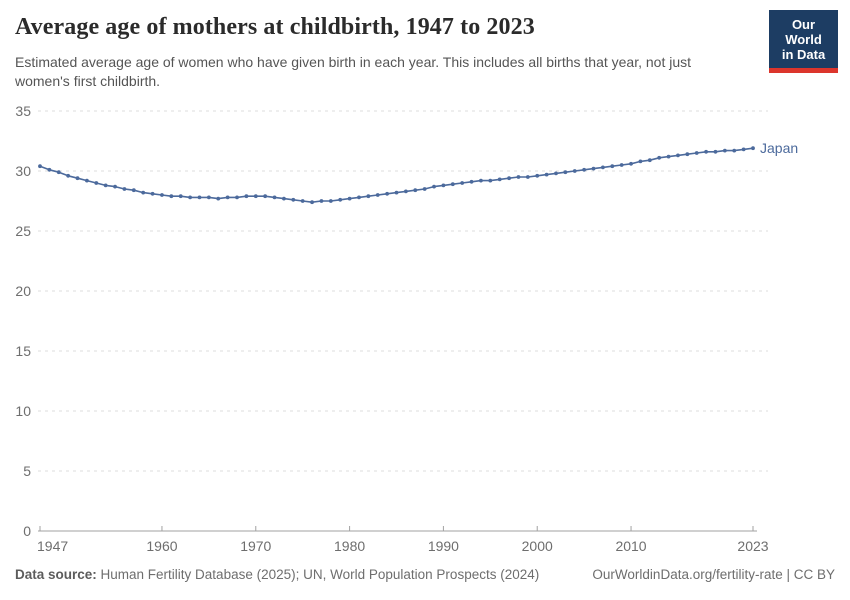  Describe the element at coordinates (630, 546) in the screenshot. I see `x-tick-label-2010: 2010` at that location.